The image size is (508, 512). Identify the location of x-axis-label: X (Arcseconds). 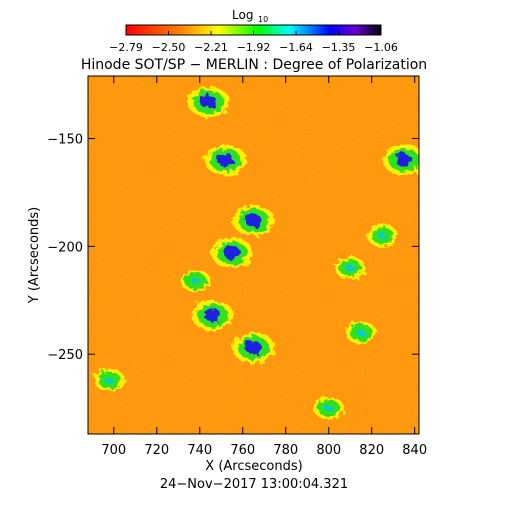
(253, 466).